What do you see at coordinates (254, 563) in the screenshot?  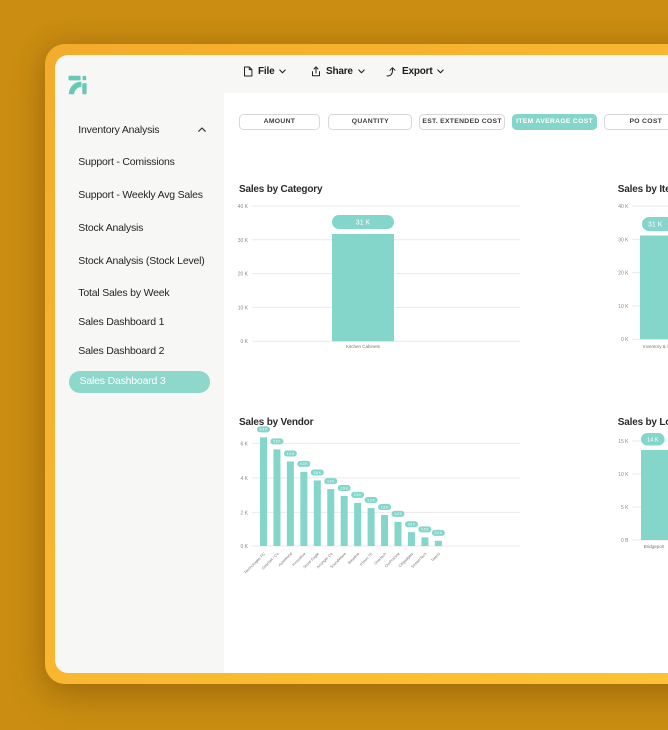 I see `svg-text: Technologies PC` at bounding box center [254, 563].